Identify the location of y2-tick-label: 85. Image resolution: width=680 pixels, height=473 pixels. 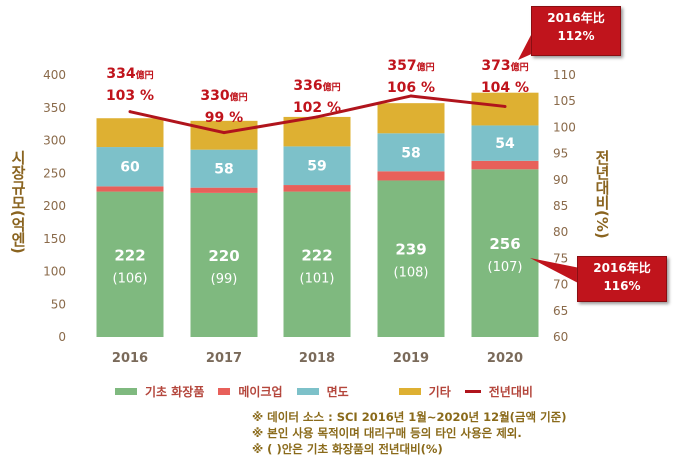
(560, 206).